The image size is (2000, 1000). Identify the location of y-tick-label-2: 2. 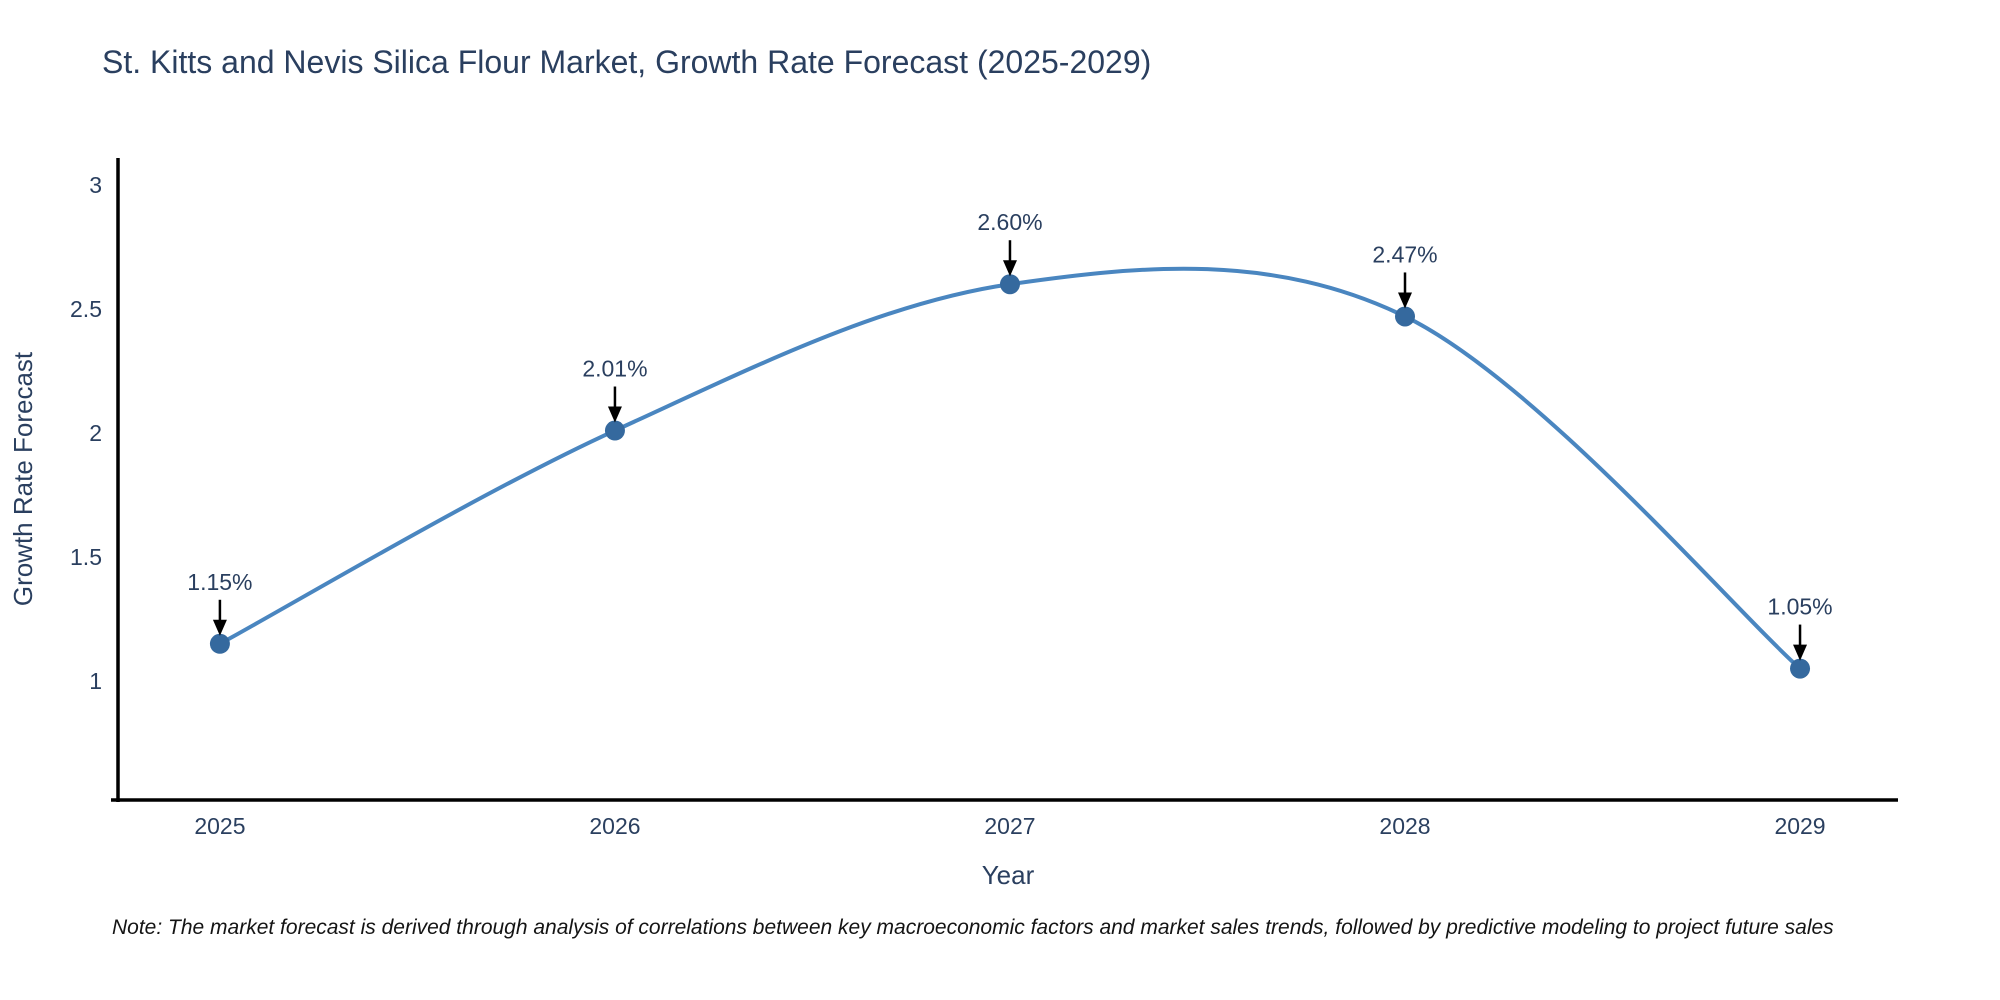
(95, 433).